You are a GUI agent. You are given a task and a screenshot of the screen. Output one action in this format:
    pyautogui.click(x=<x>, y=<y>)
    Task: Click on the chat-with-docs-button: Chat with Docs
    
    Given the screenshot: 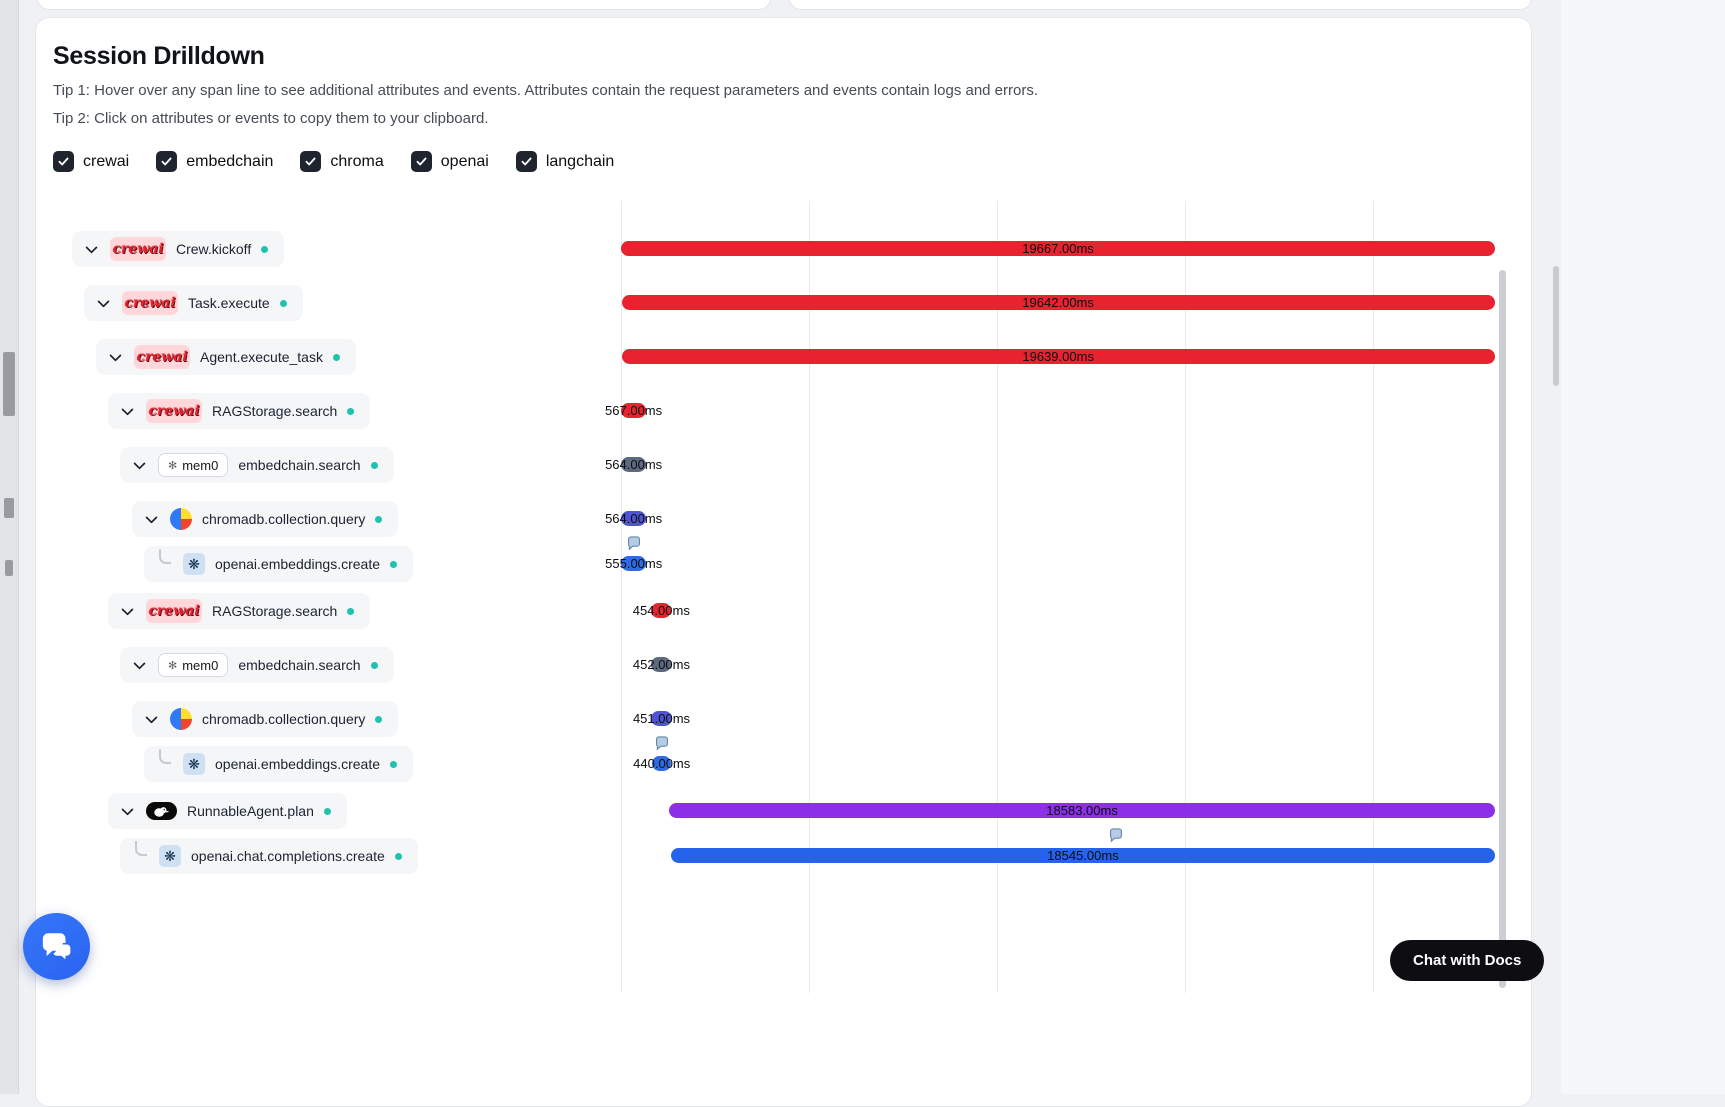 What is the action you would take?
    pyautogui.click(x=1467, y=960)
    